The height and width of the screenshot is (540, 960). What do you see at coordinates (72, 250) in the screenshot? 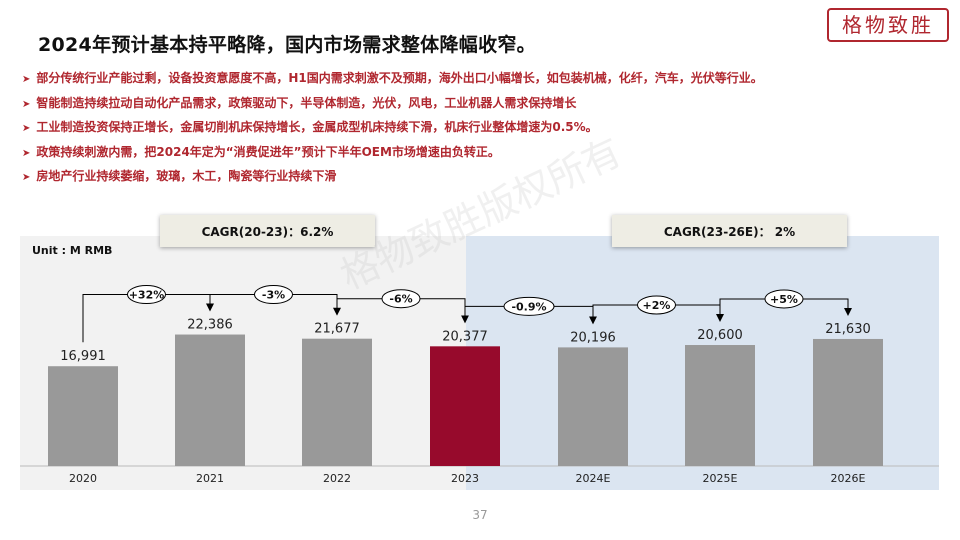
I see `unit-label: Unit : M RMB` at bounding box center [72, 250].